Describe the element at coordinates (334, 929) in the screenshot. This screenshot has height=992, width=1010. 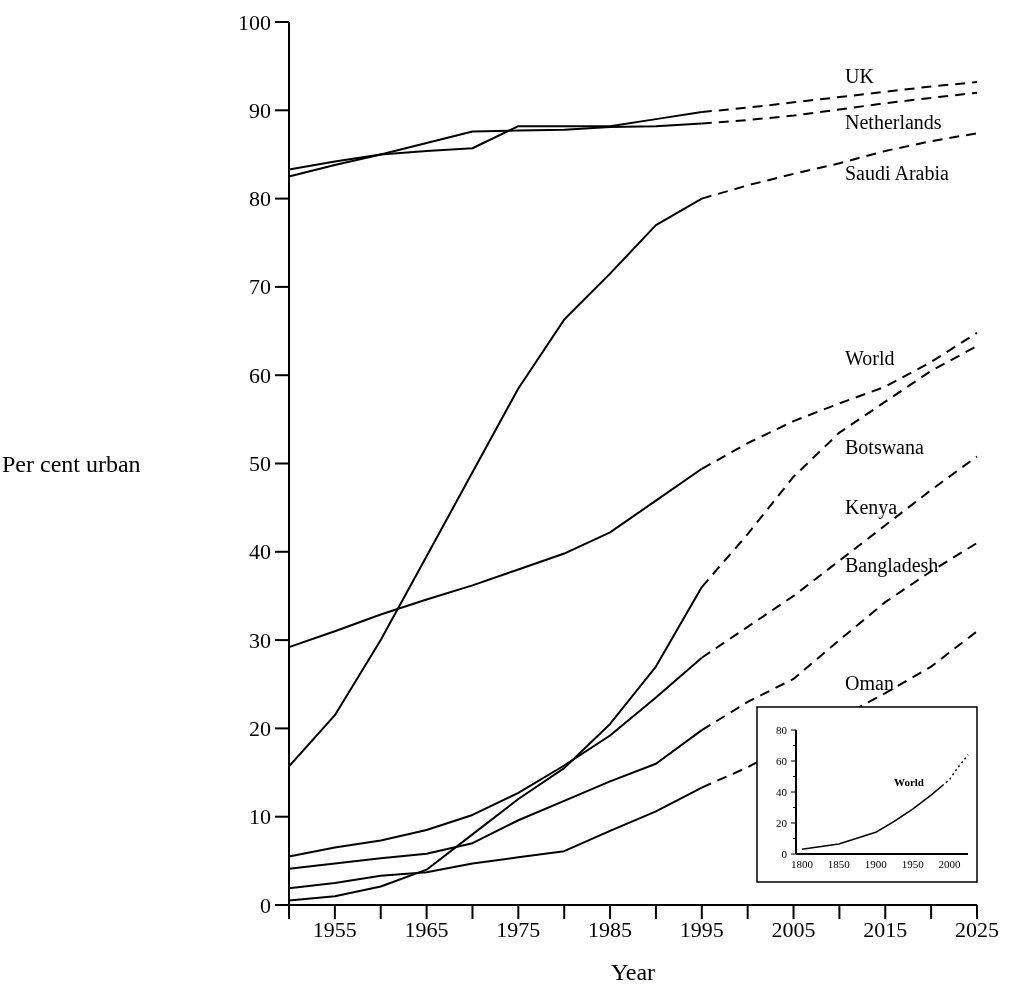
I see `x-tick-label: 1955` at that location.